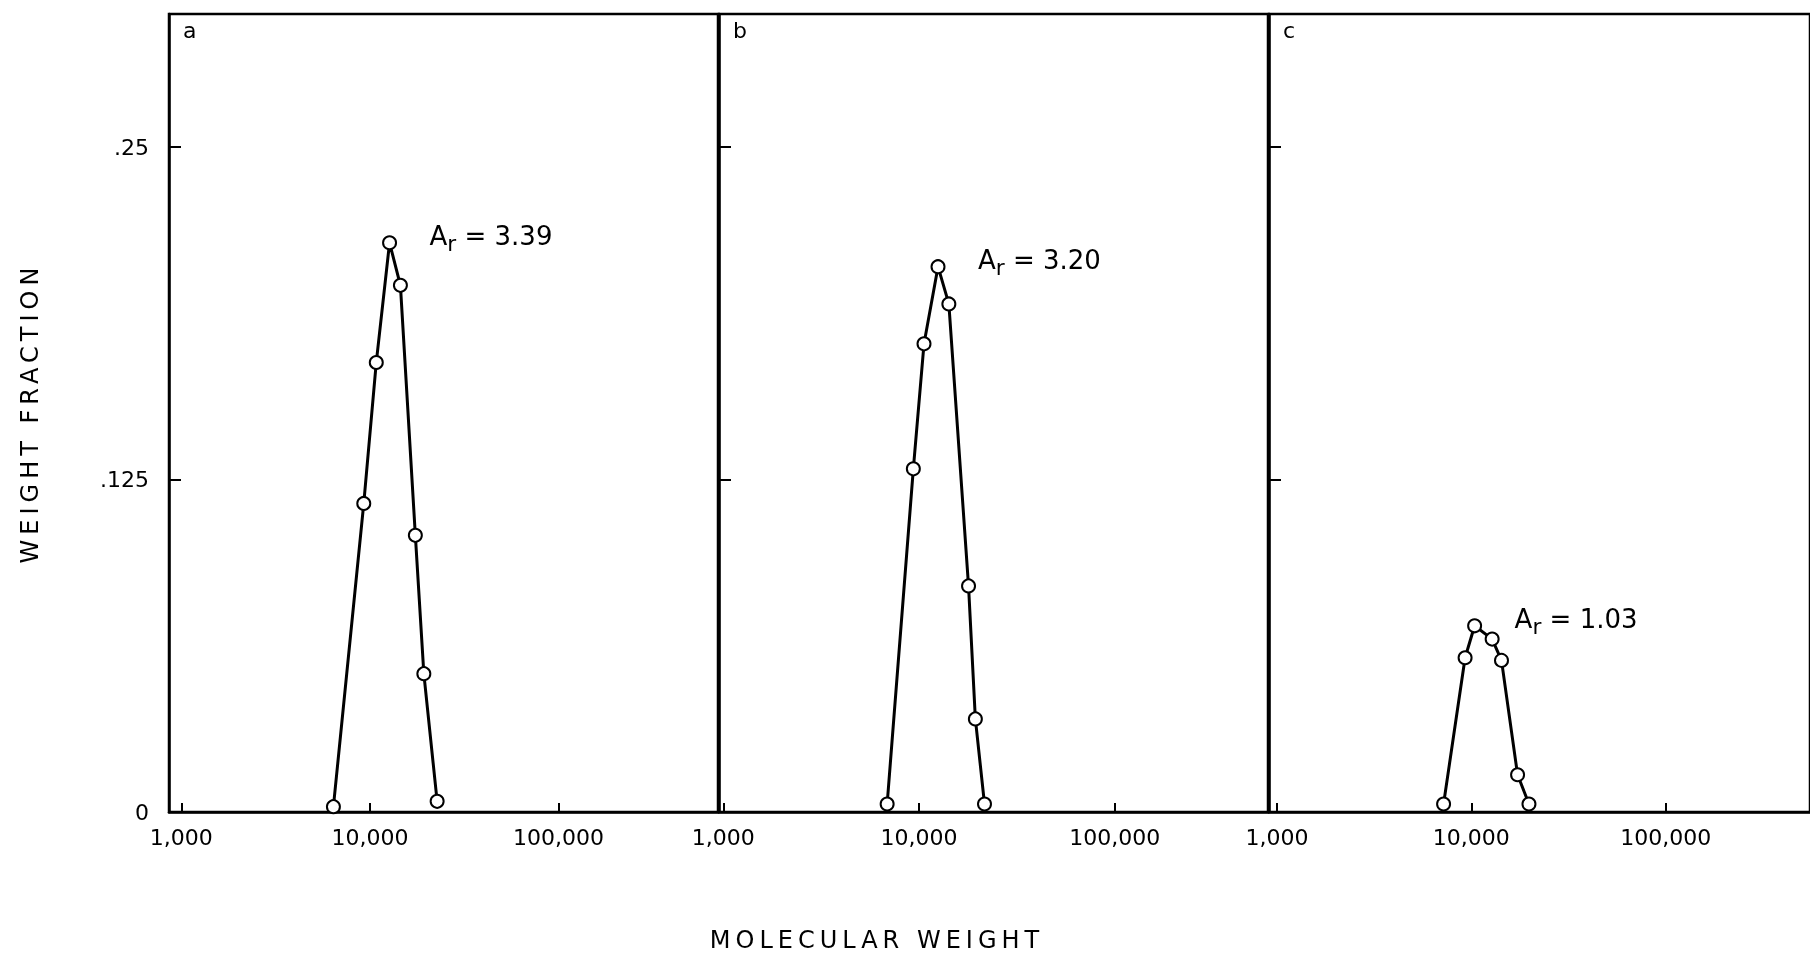 This screenshot has height=972, width=1810. What do you see at coordinates (740, 31) in the screenshot?
I see `annotation: b` at bounding box center [740, 31].